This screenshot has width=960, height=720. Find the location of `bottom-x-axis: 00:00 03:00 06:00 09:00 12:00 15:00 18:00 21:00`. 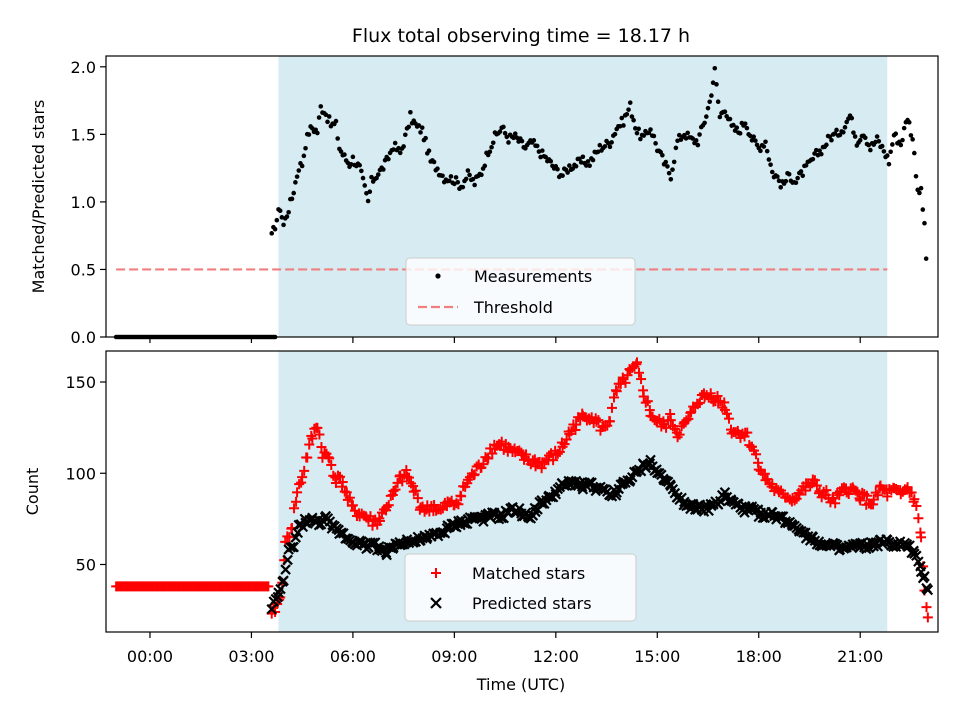

bottom-x-axis: 00:00 03:00 06:00 09:00 12:00 15:00 18:00 21:00 is located at coordinates (505, 649).